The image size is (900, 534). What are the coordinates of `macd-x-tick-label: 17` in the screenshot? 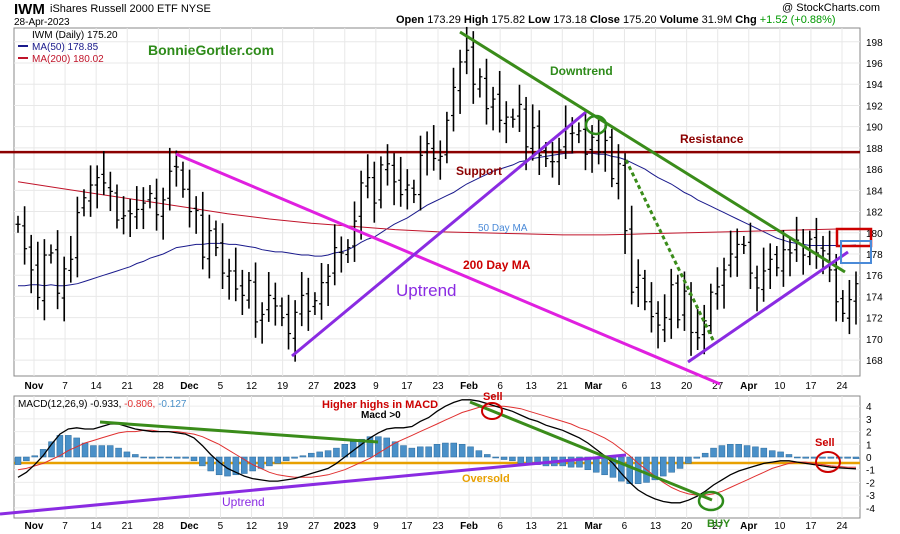 It's located at (407, 526).